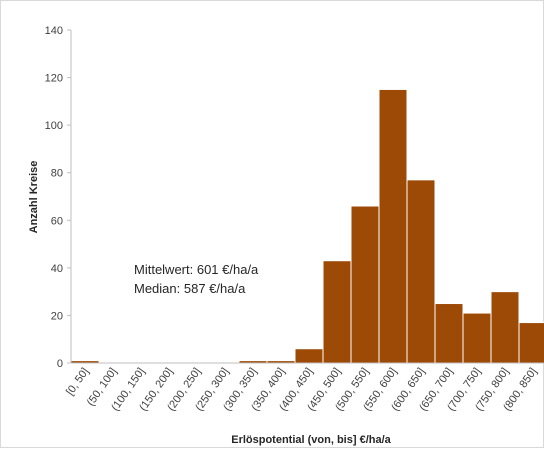 This screenshot has width=544, height=449. I want to click on y-tick-label: 20, so click(57, 316).